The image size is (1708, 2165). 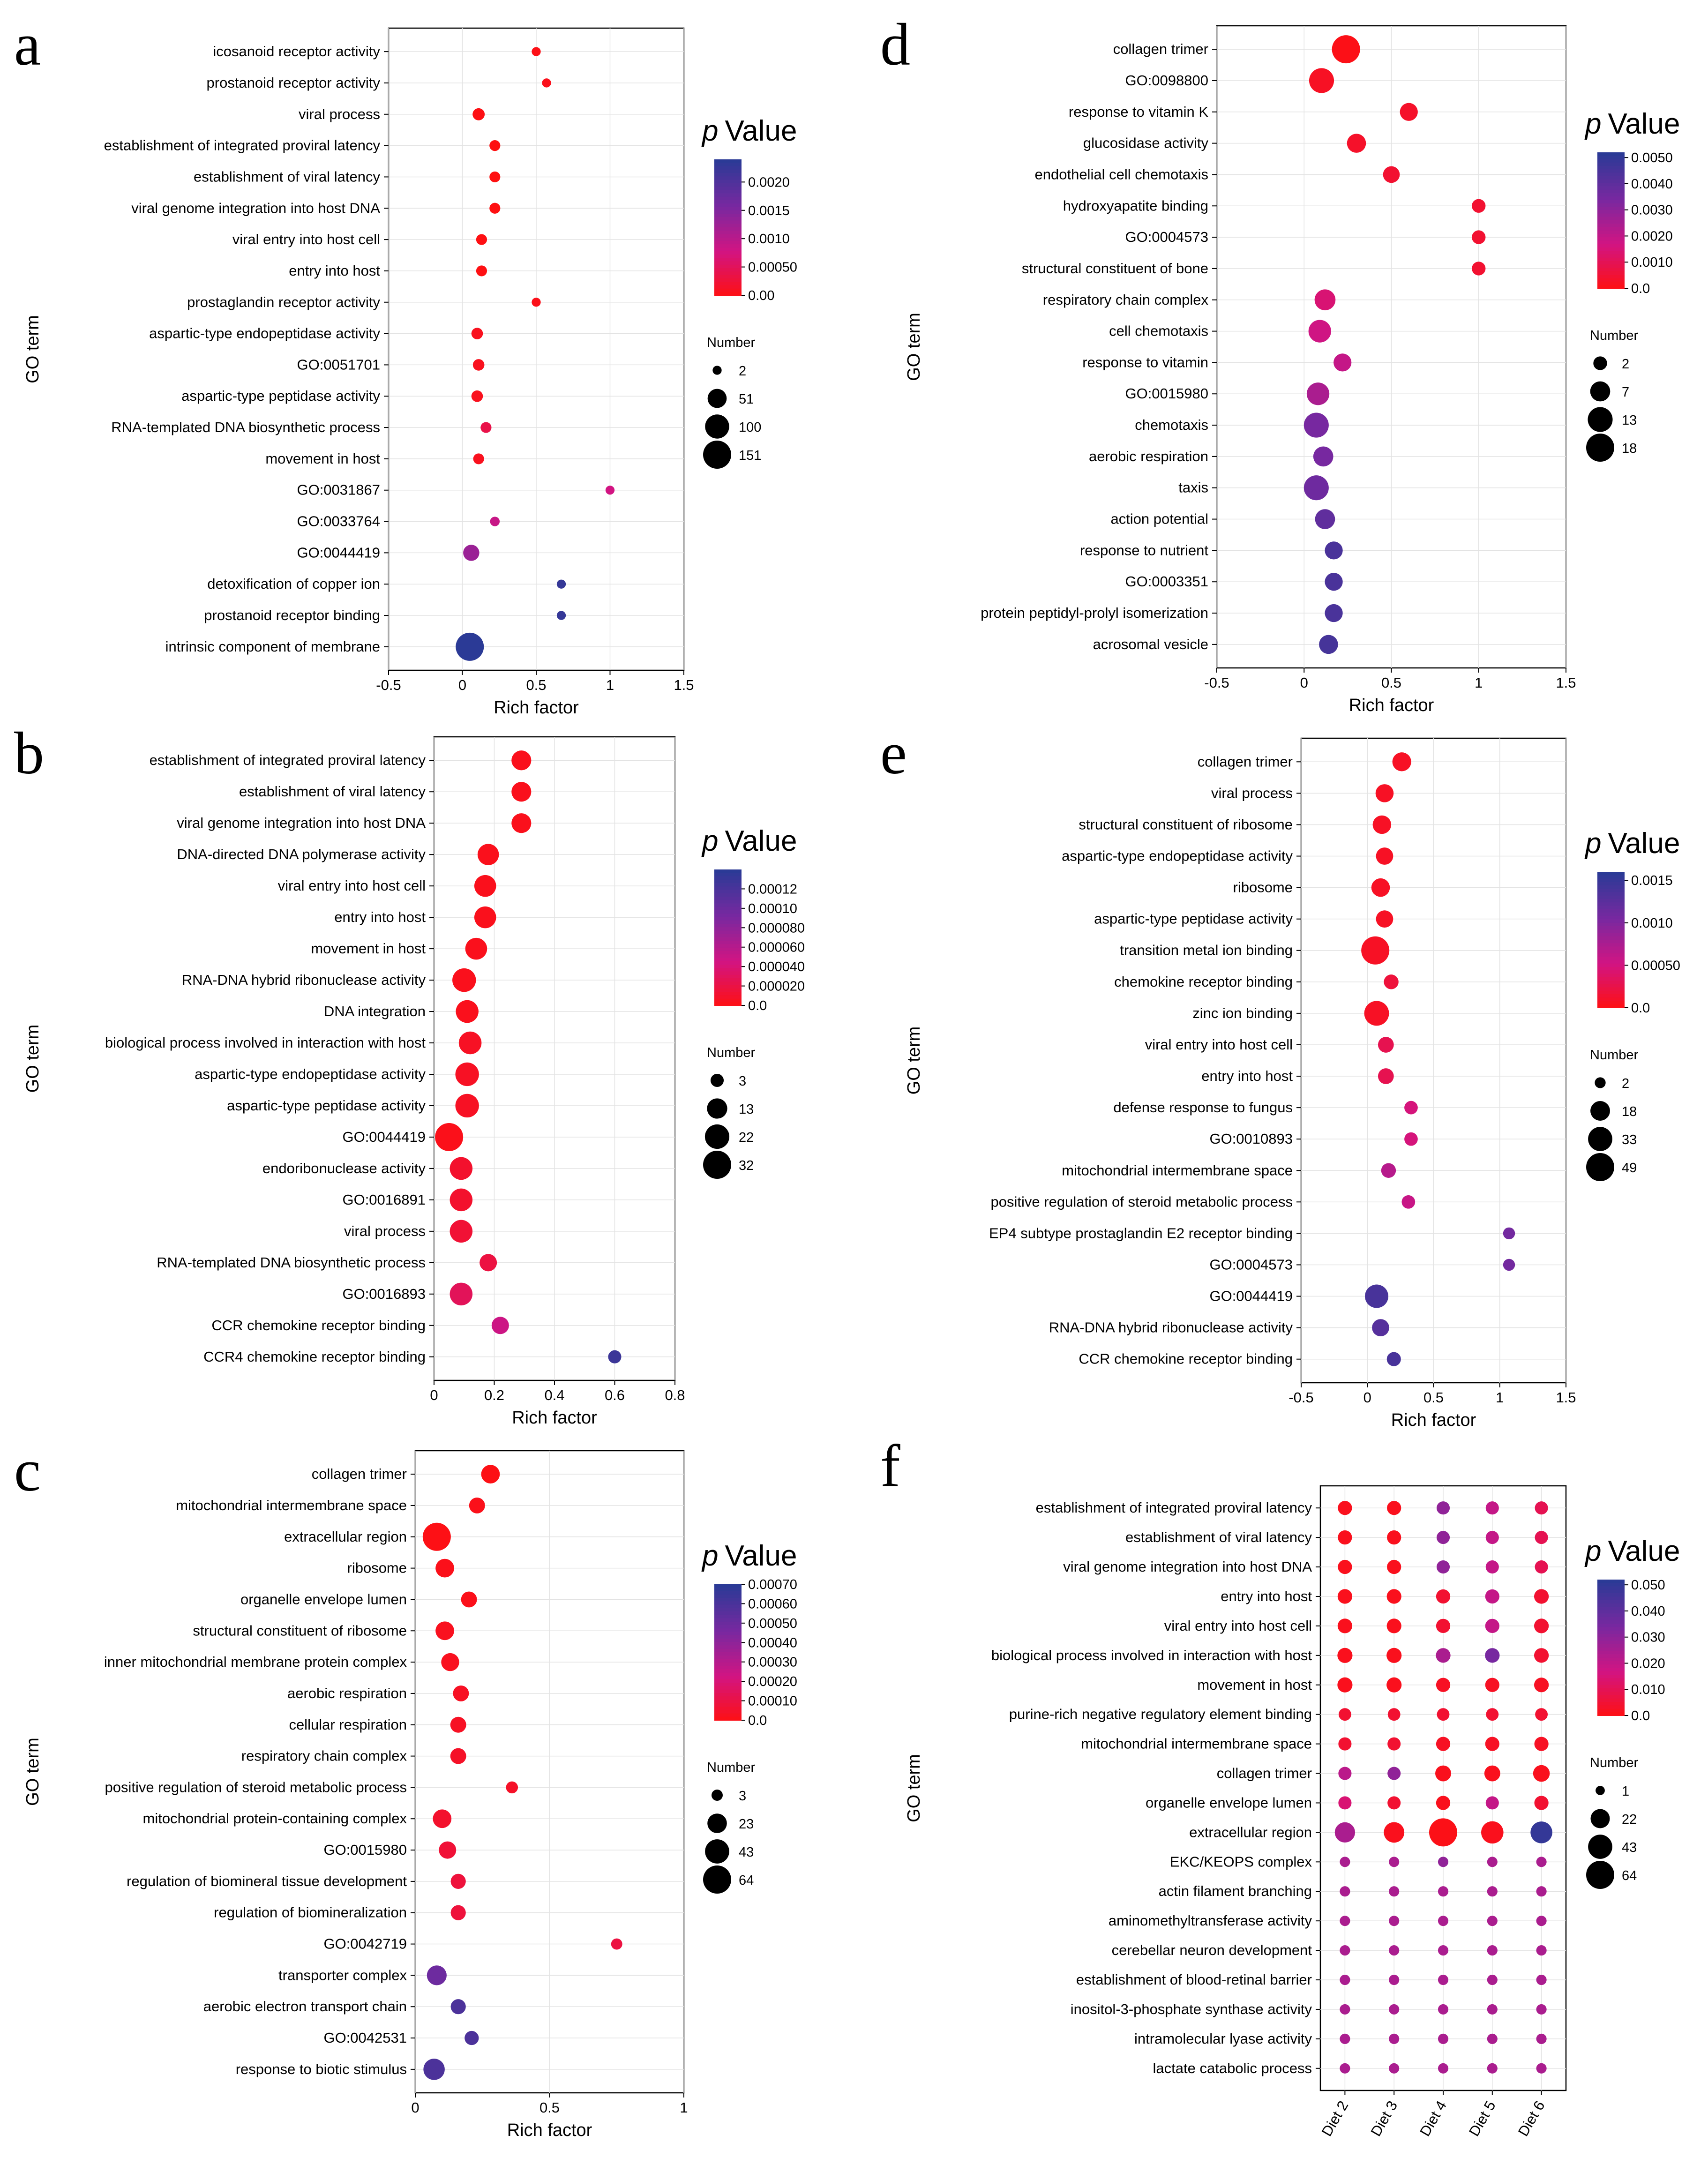 I want to click on panel-e-term-label: GO:0010893, so click(x=1251, y=1139).